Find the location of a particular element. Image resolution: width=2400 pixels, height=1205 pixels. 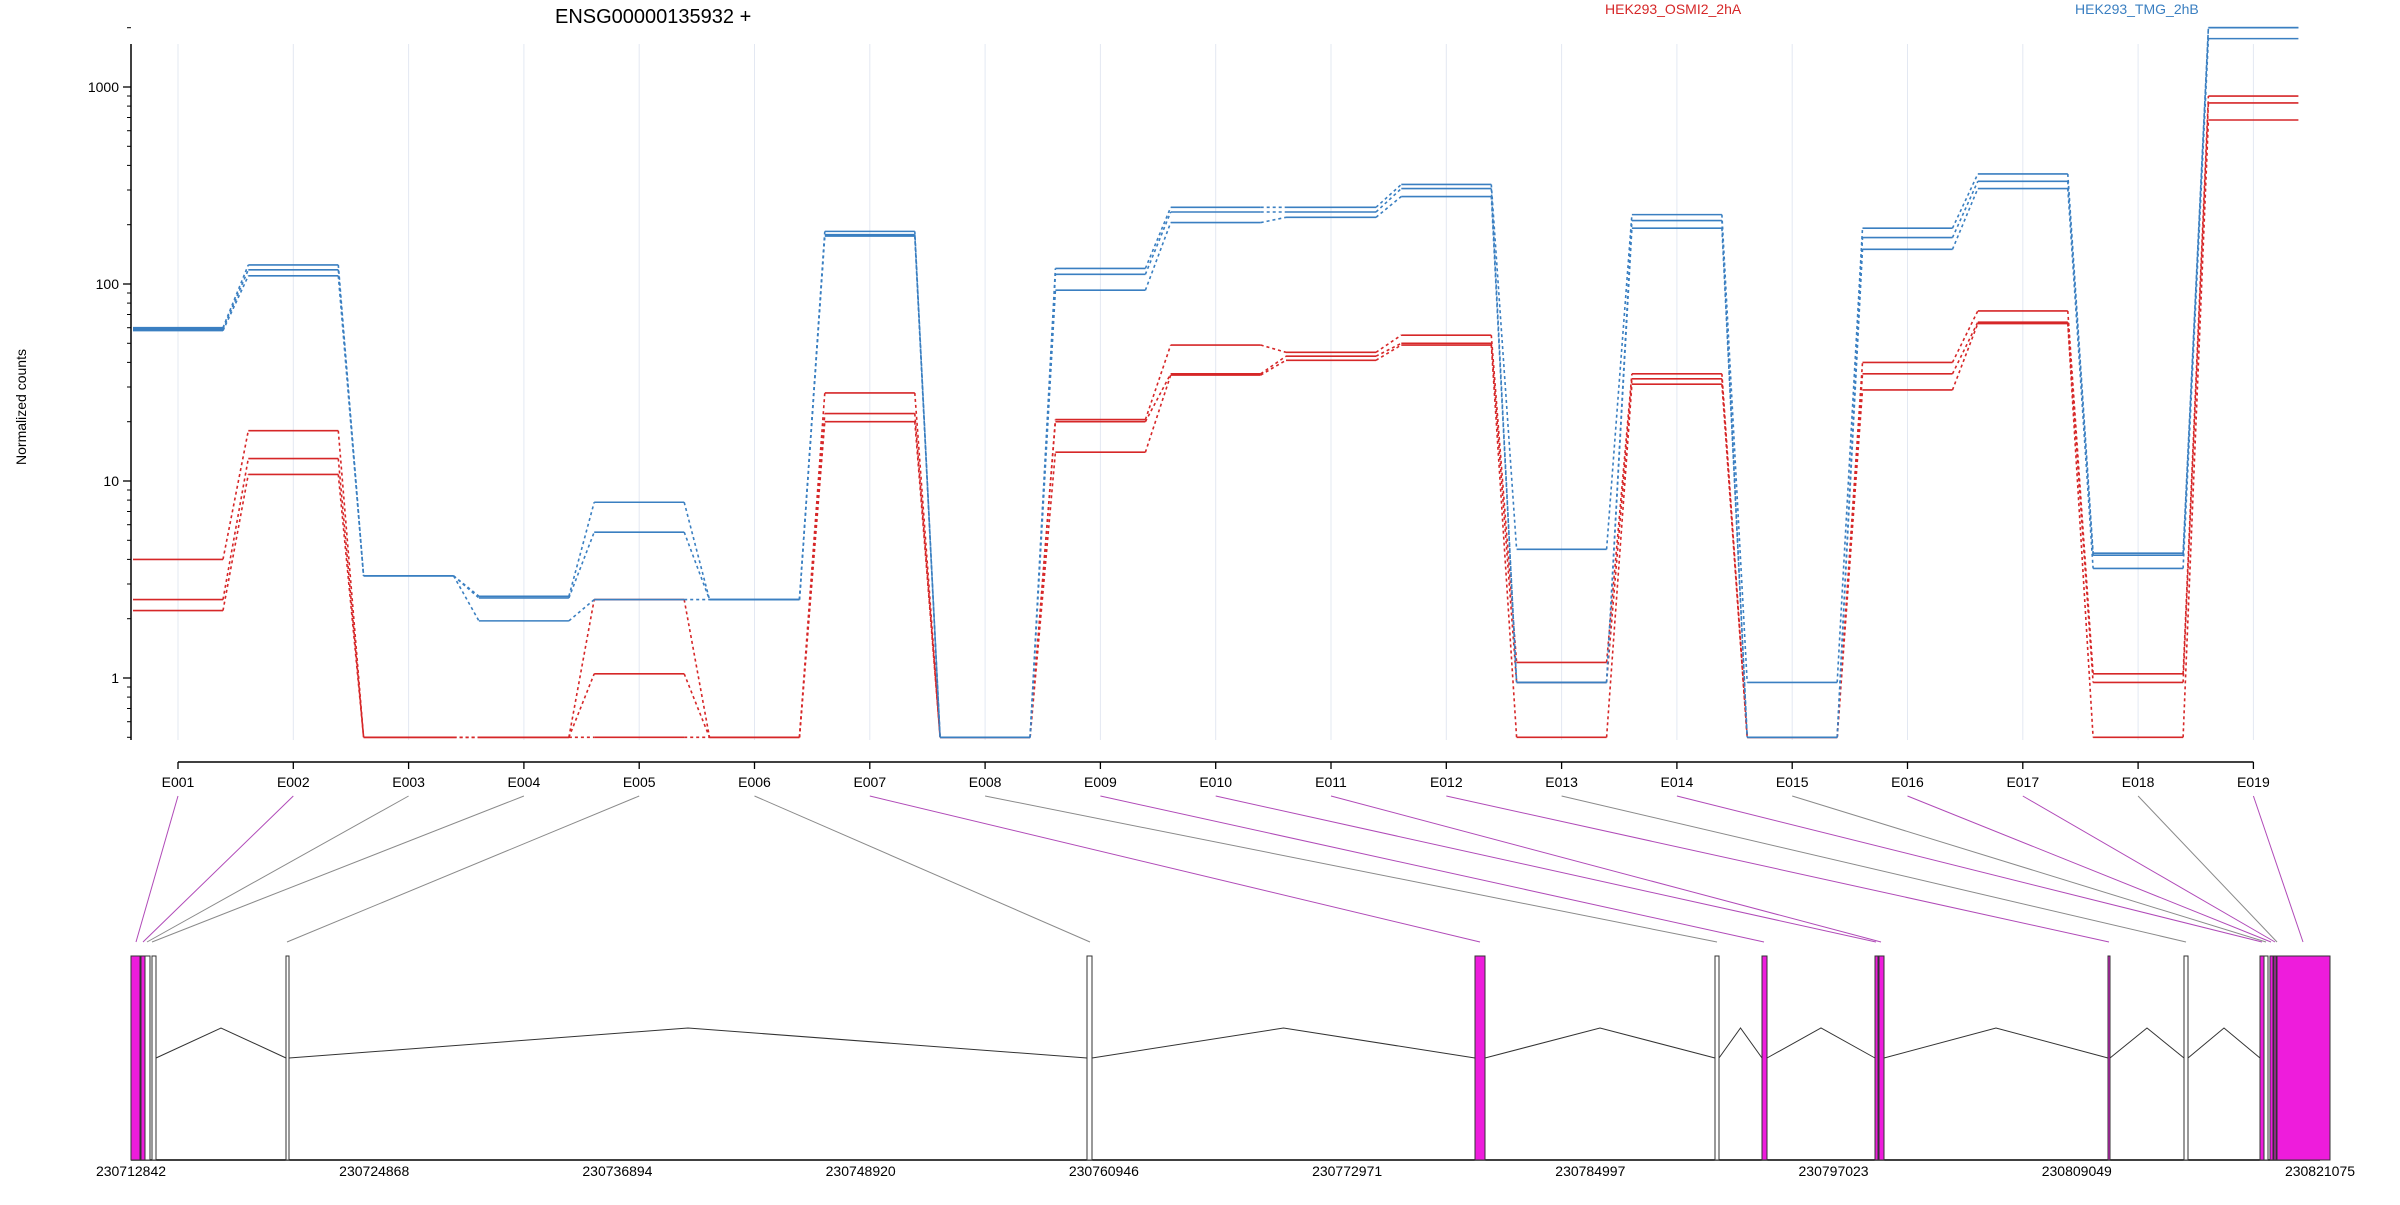

exon-E007 is located at coordinates (1480, 1058).